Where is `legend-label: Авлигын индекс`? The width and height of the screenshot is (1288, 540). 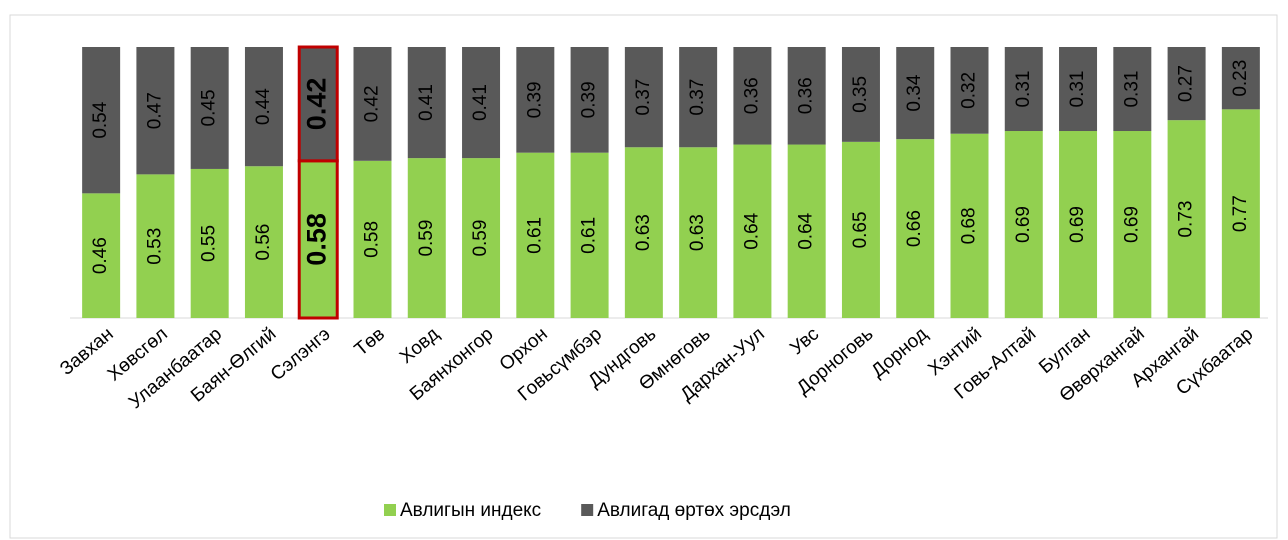 legend-label: Авлигын индекс is located at coordinates (470, 510).